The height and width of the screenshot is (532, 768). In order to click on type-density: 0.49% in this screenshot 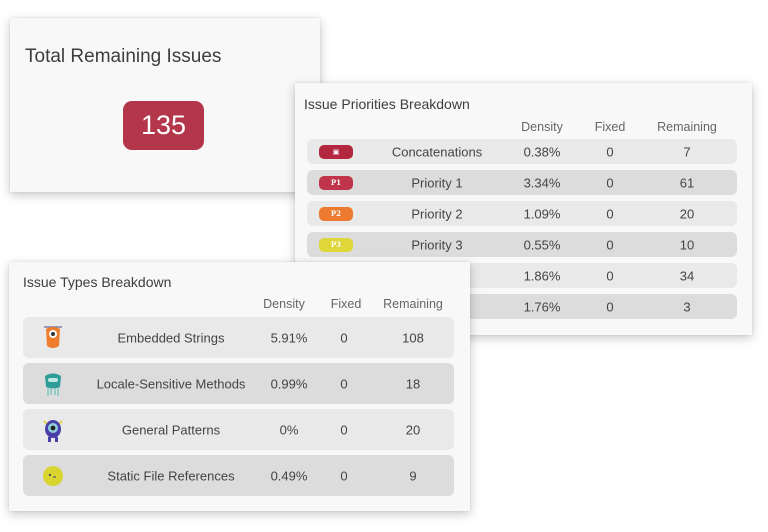, I will do `click(289, 475)`.